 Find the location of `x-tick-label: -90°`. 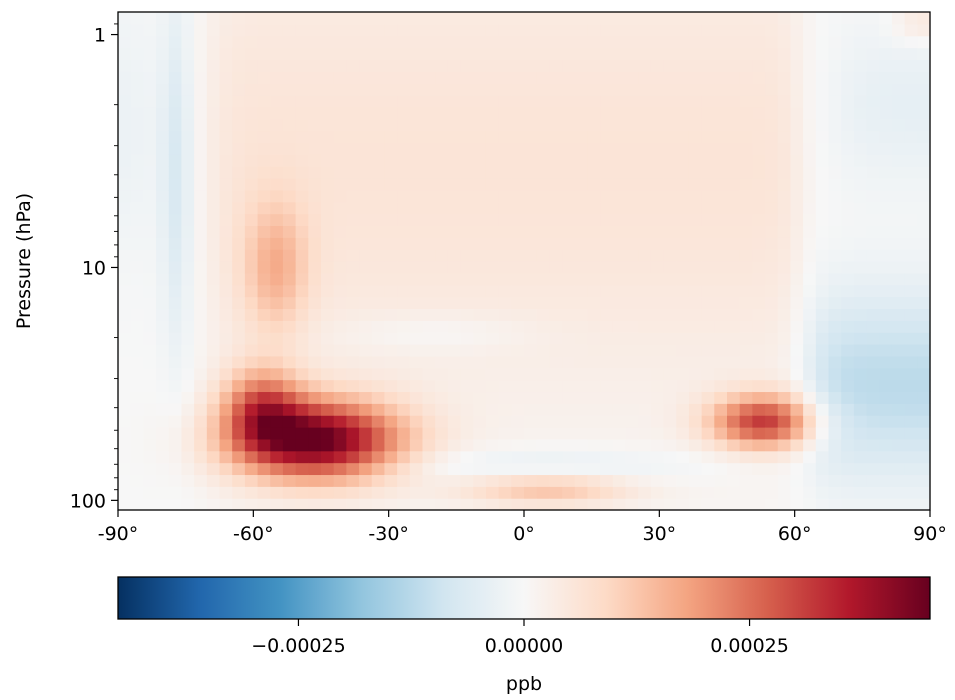

x-tick-label: -90° is located at coordinates (118, 534).